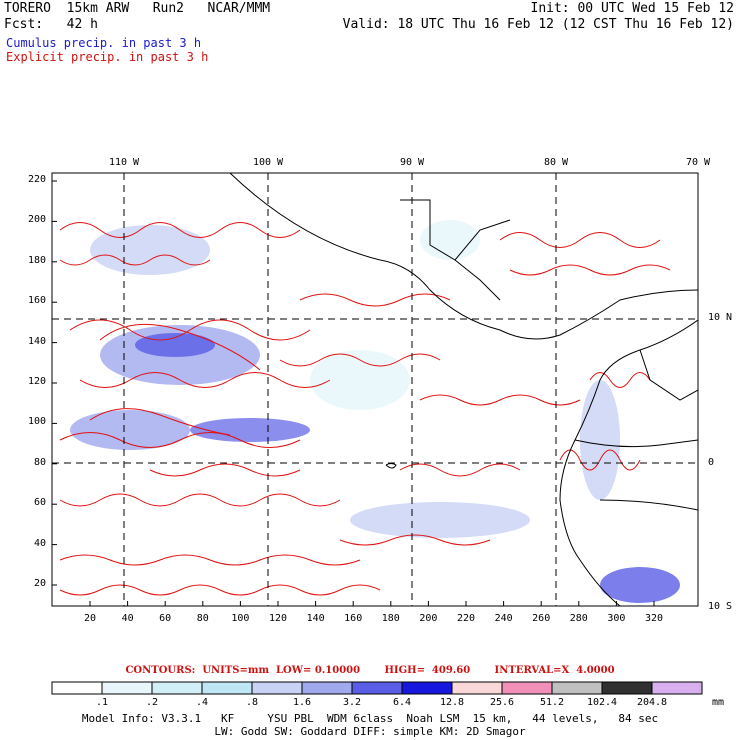  What do you see at coordinates (402, 702) in the screenshot?
I see `color-scale-label: 6.4` at bounding box center [402, 702].